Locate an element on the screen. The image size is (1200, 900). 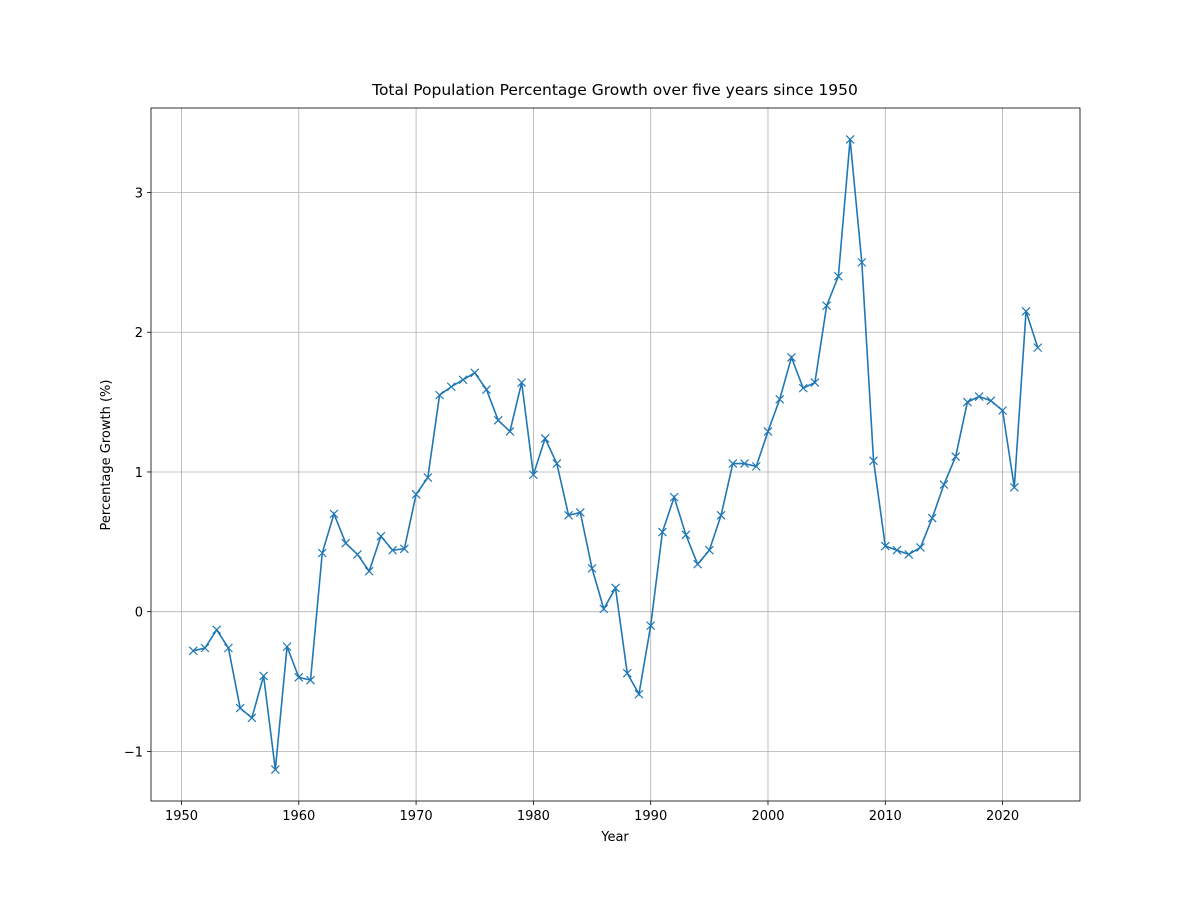
x-tick-label: 2020 is located at coordinates (1002, 816).